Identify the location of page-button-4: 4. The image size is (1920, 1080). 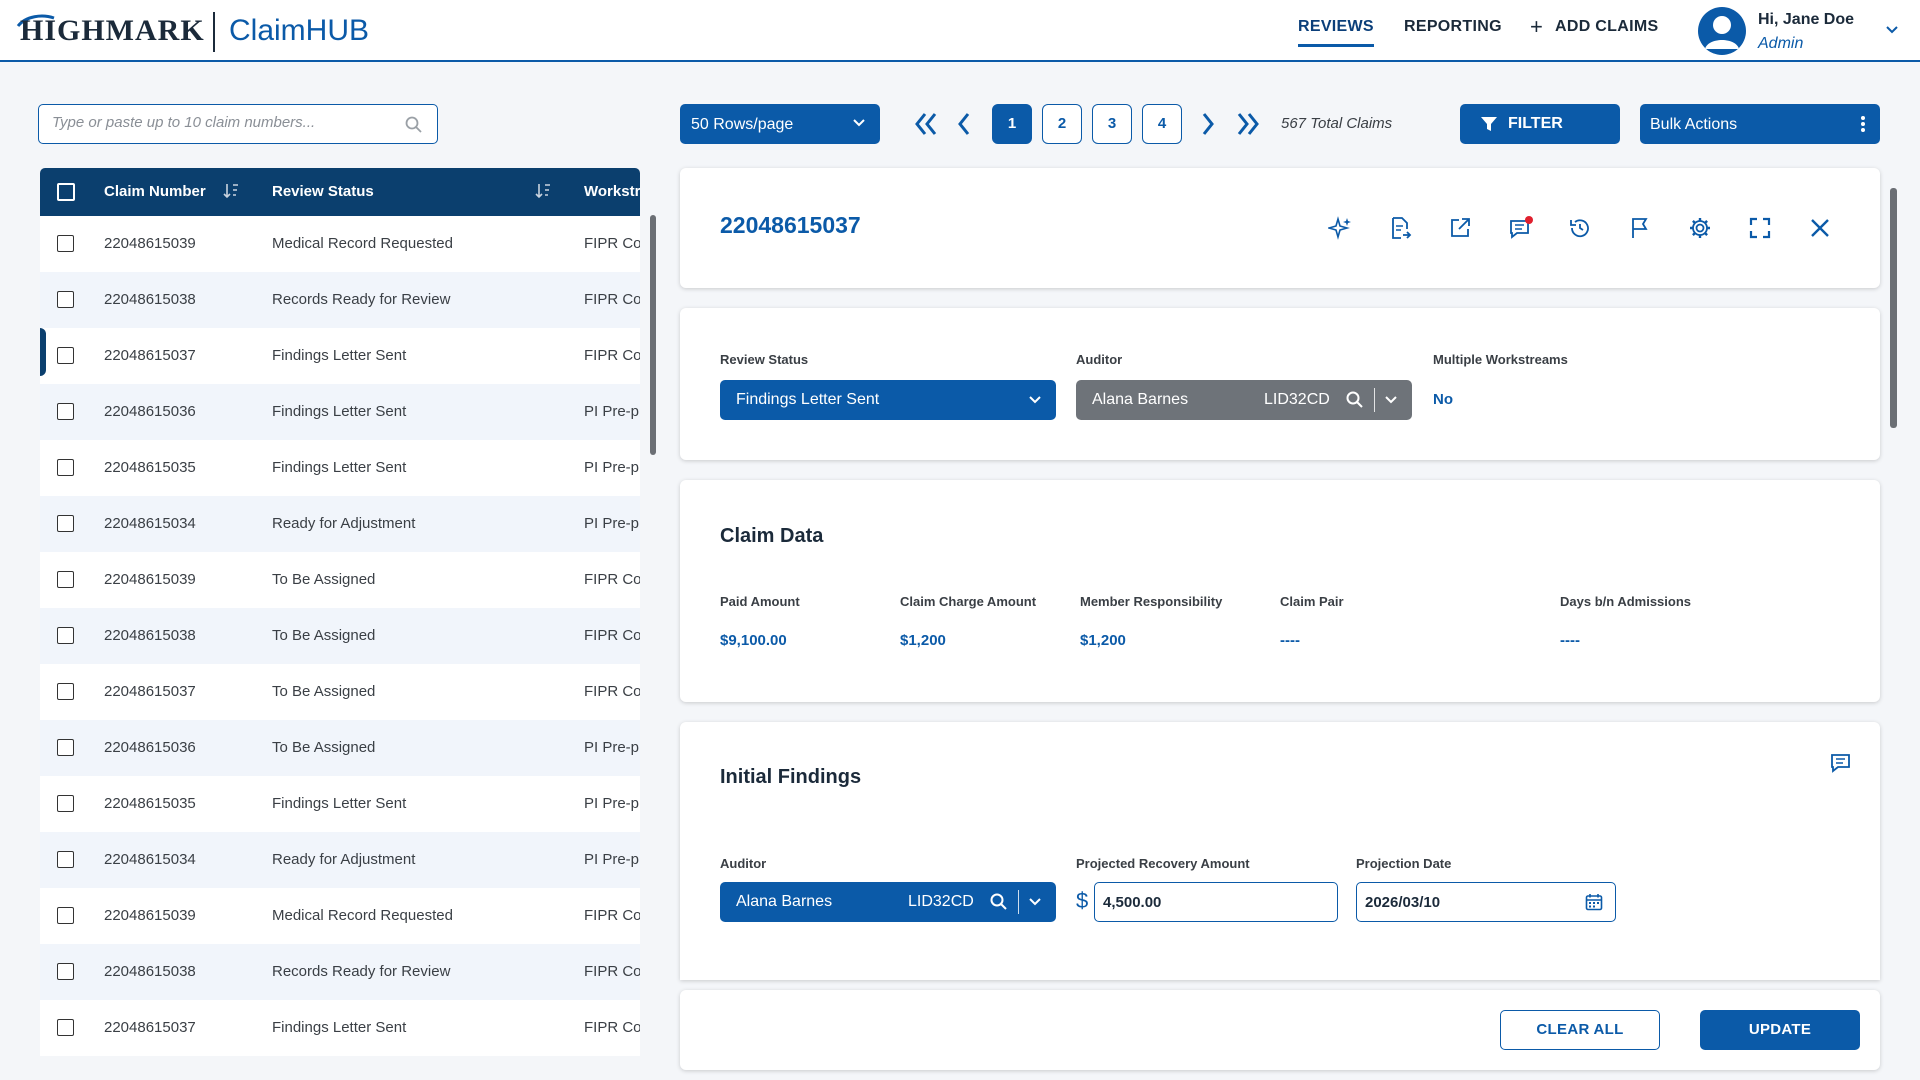
(1162, 124).